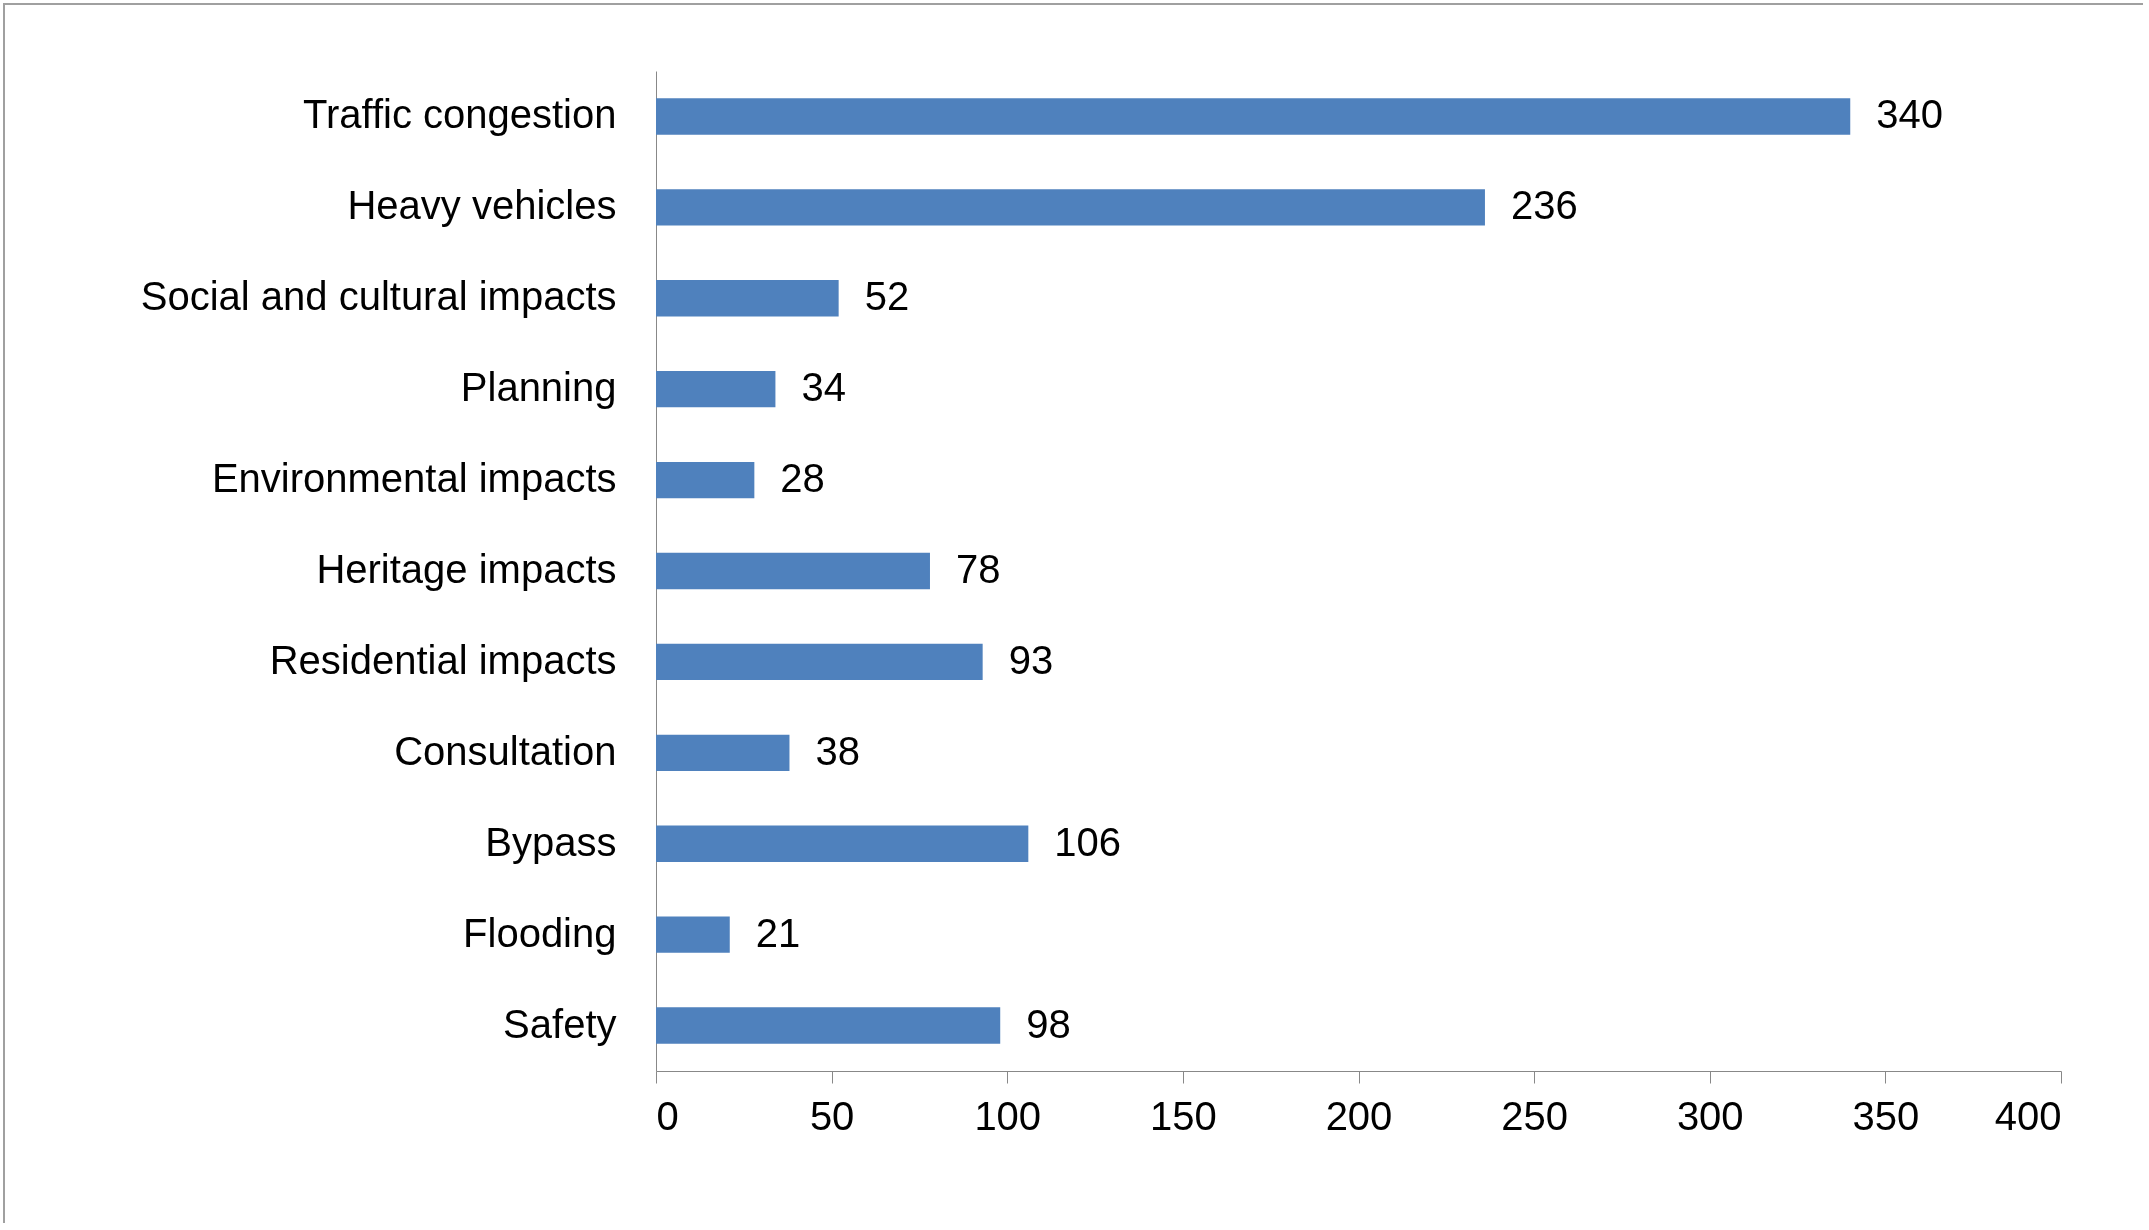 This screenshot has width=2149, height=1230. What do you see at coordinates (837, 750) in the screenshot?
I see `data-label: 38` at bounding box center [837, 750].